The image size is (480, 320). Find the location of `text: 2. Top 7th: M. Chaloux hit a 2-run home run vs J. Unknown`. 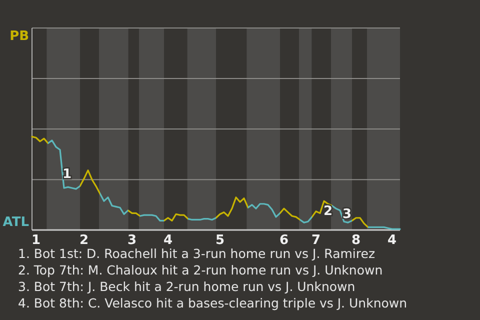

text: 2. Top 7th: M. Chaloux hit a 2-run home run vs J. Unknown is located at coordinates (200, 270).